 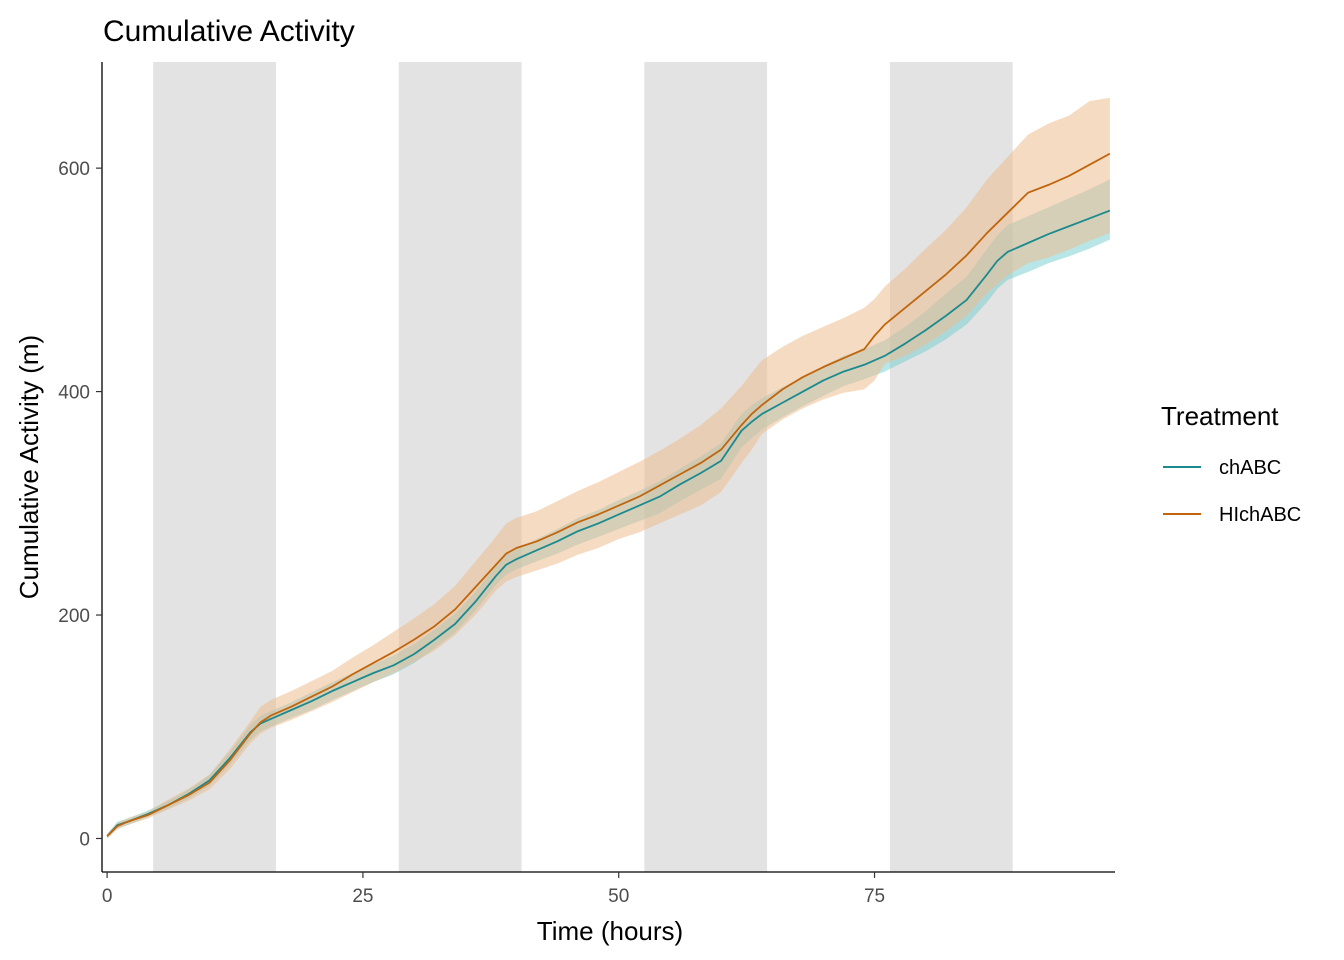 I want to click on y-tick-label: 0, so click(x=84, y=839).